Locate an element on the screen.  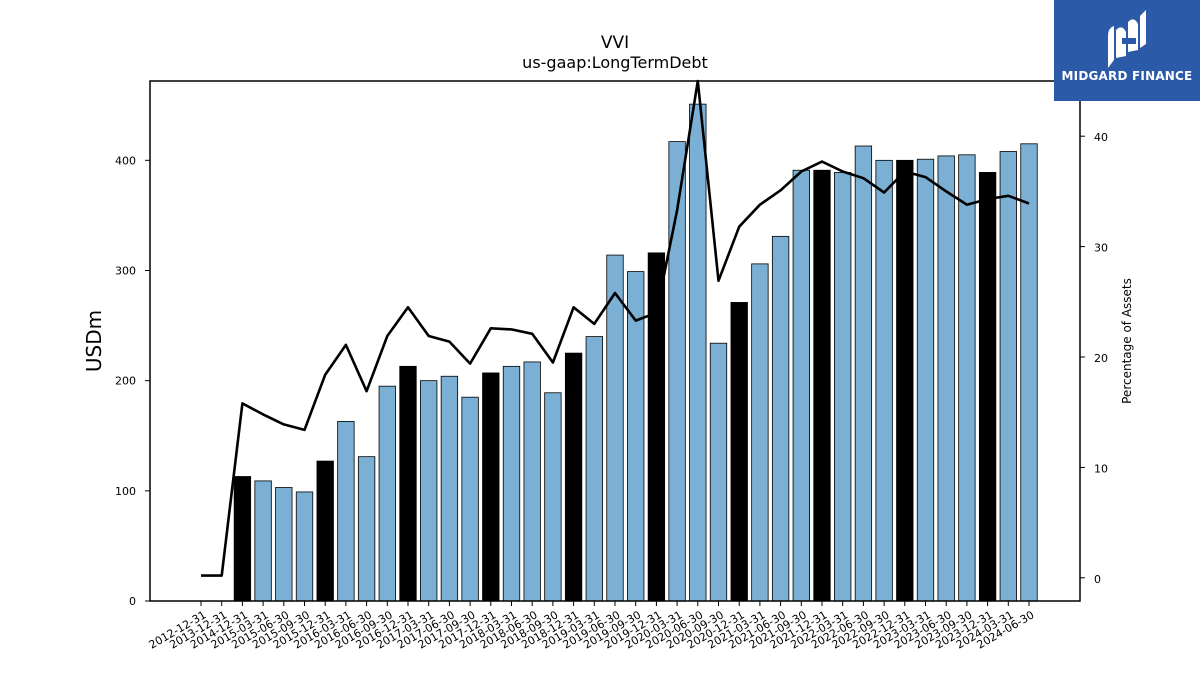
y-axis-label: USDm is located at coordinates (94, 341).